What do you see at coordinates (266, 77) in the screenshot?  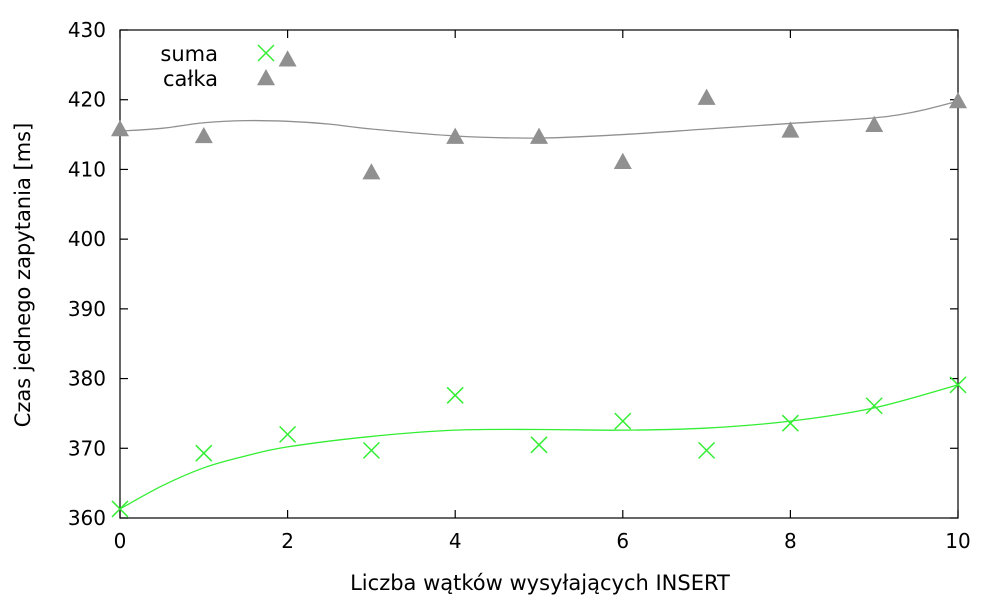 I see `legend-marker-calka` at bounding box center [266, 77].